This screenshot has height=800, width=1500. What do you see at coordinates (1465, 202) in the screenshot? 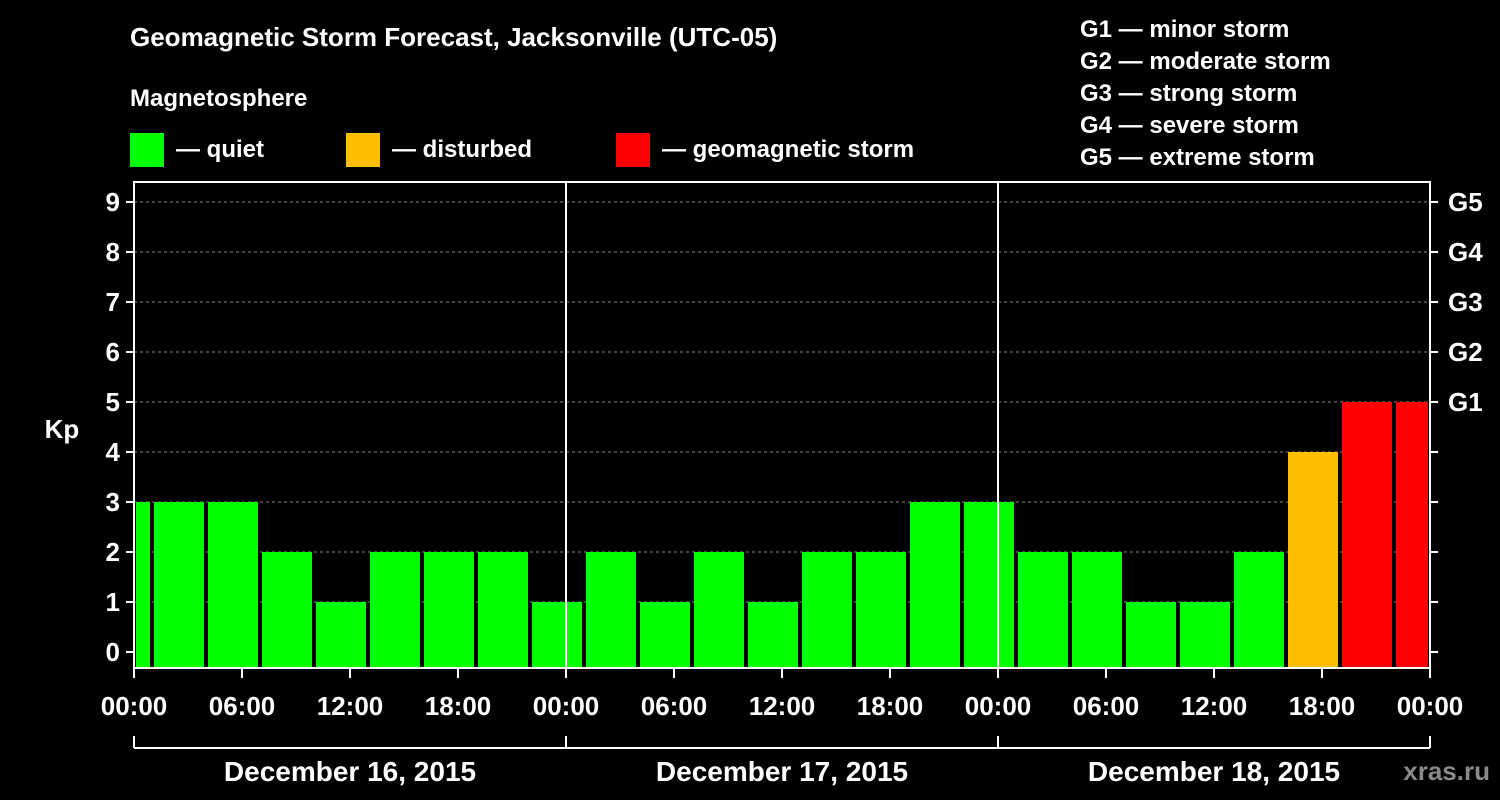
I see `storm-level-label: G5` at bounding box center [1465, 202].